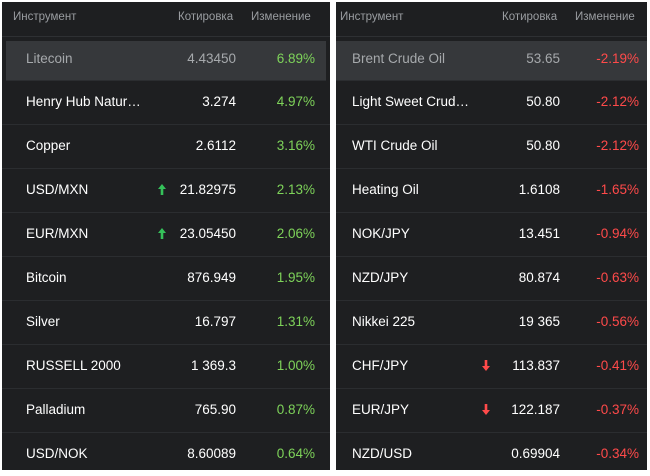 This screenshot has width=650, height=476. Describe the element at coordinates (395, 145) in the screenshot. I see `instrument-name: WTI Crude Oil` at that location.